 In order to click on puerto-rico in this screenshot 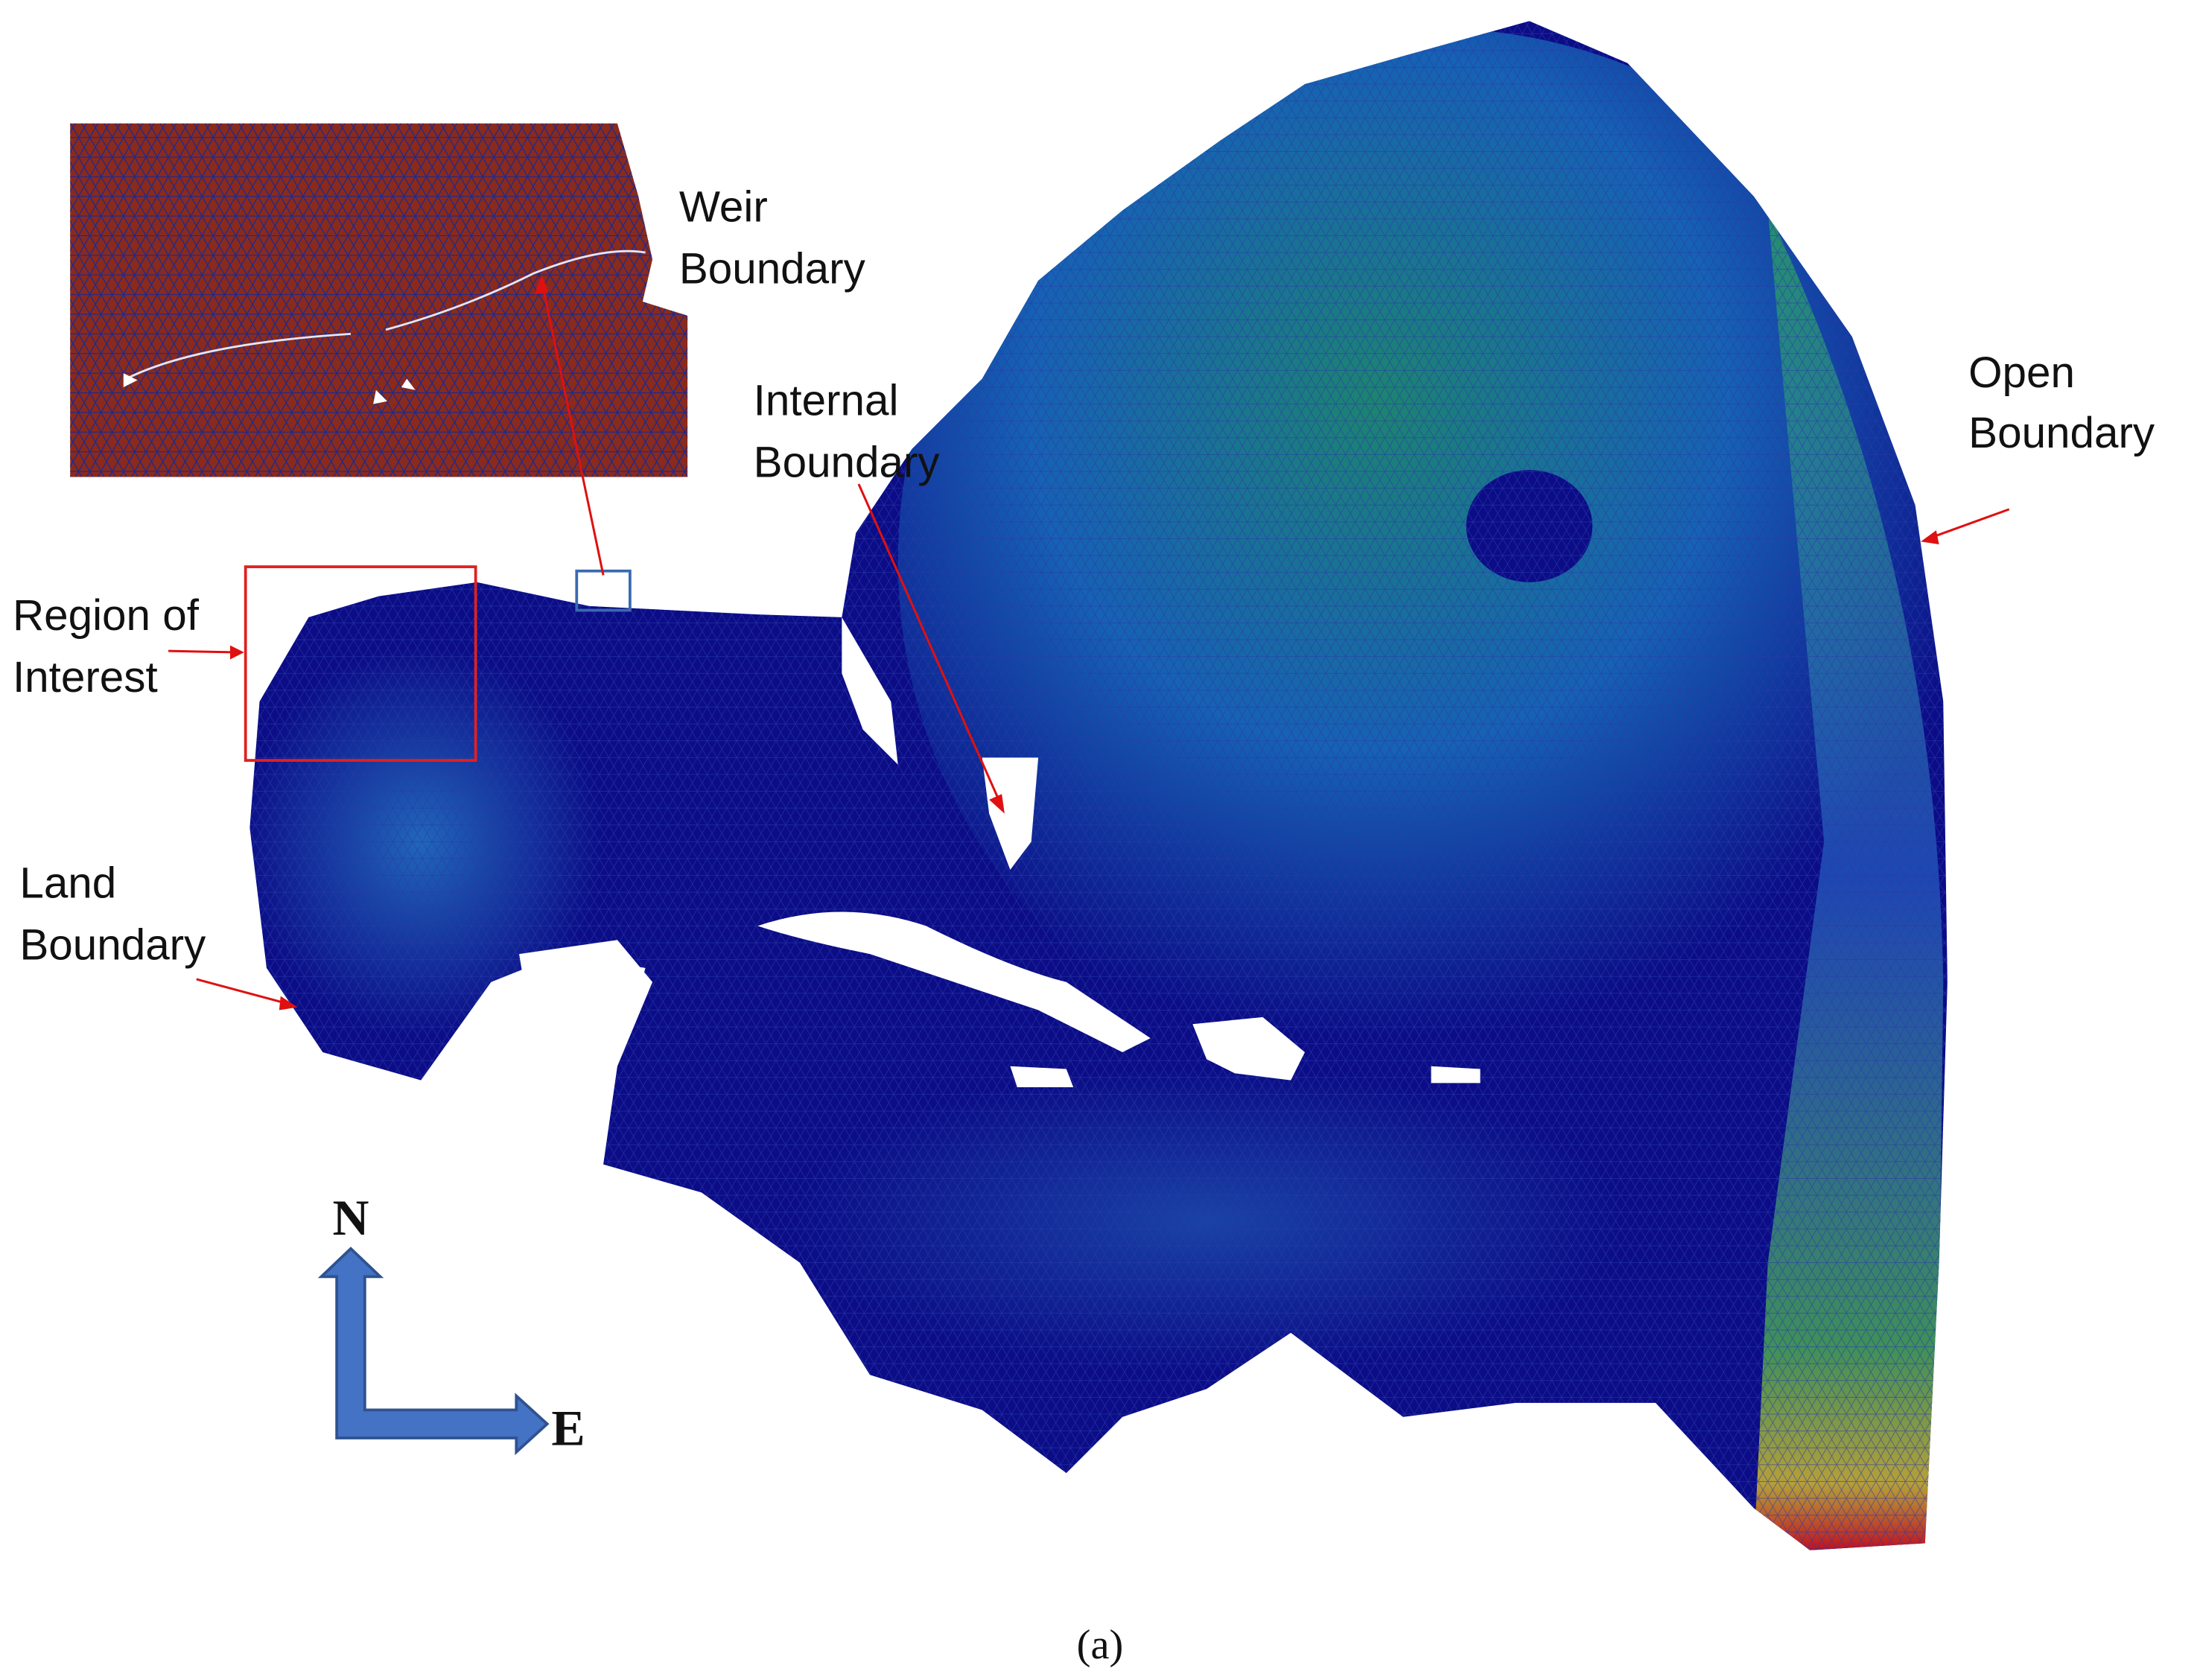, I will do `click(1456, 1075)`.